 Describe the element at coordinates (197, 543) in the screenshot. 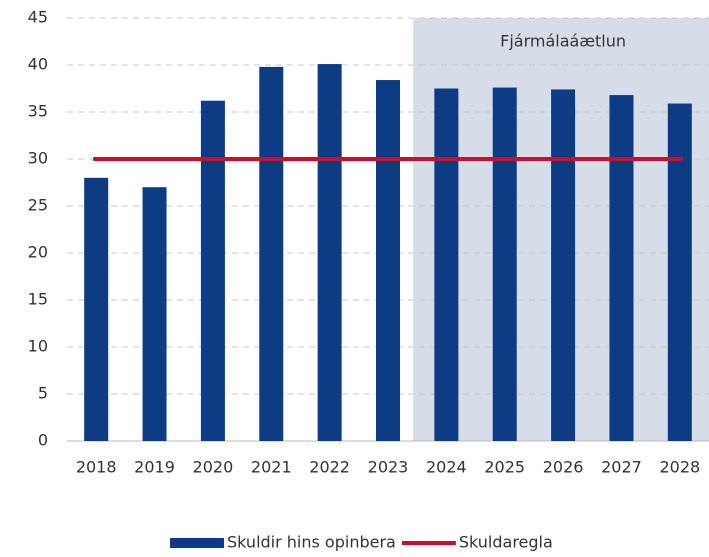

I see `legend-swatch` at that location.